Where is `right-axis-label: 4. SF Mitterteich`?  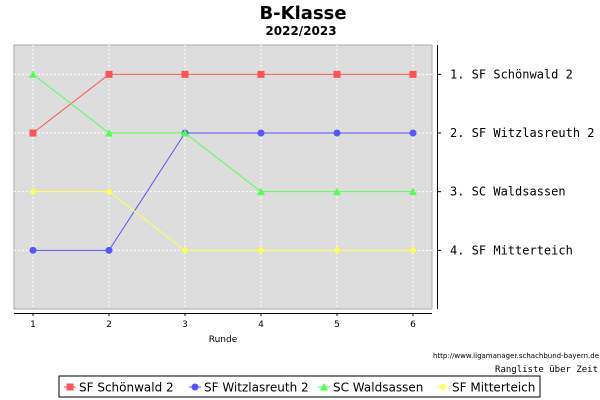 right-axis-label: 4. SF Mitterteich is located at coordinates (511, 250).